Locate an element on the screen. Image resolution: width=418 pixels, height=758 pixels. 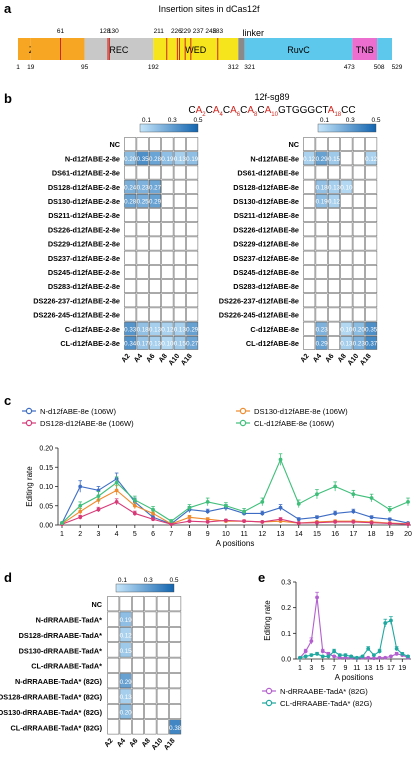
heatmap-d-col-label: A18 is located at coordinates (170, 744).